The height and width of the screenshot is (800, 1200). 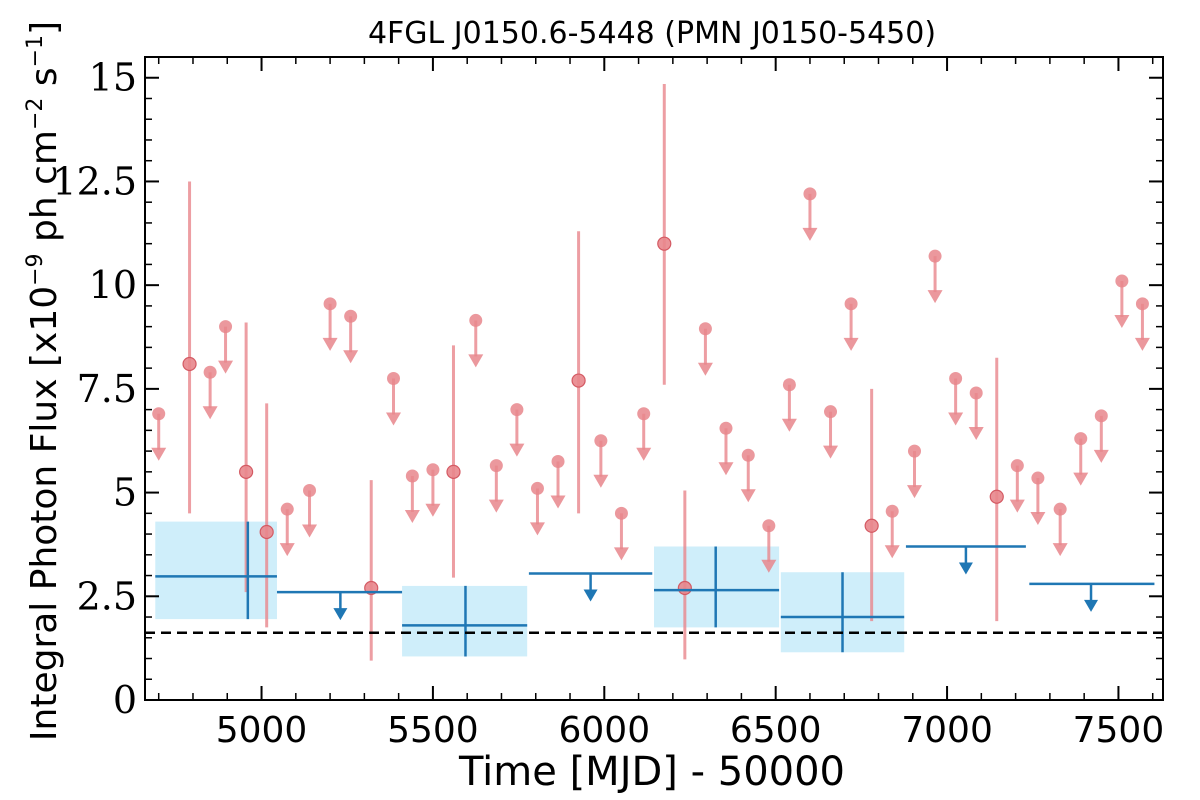 What do you see at coordinates (1119, 730) in the screenshot?
I see `x-tick-label-7500: 7500` at bounding box center [1119, 730].